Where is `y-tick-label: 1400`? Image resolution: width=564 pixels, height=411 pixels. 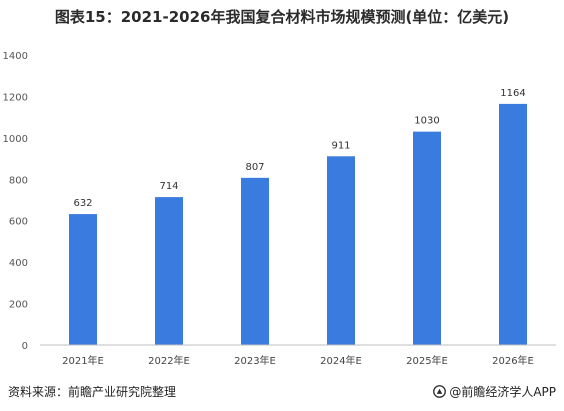
y-tick-label: 1400 is located at coordinates (15, 56).